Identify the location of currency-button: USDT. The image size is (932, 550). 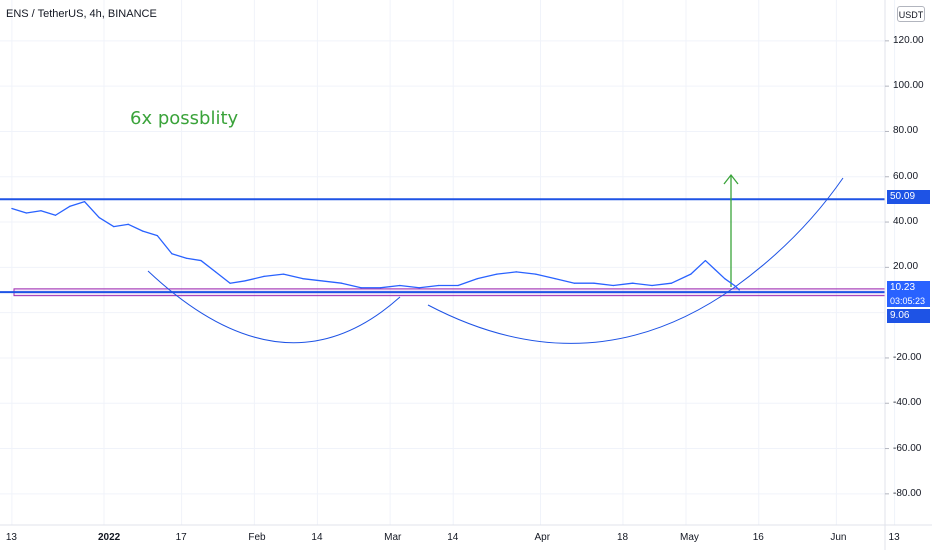
(911, 14).